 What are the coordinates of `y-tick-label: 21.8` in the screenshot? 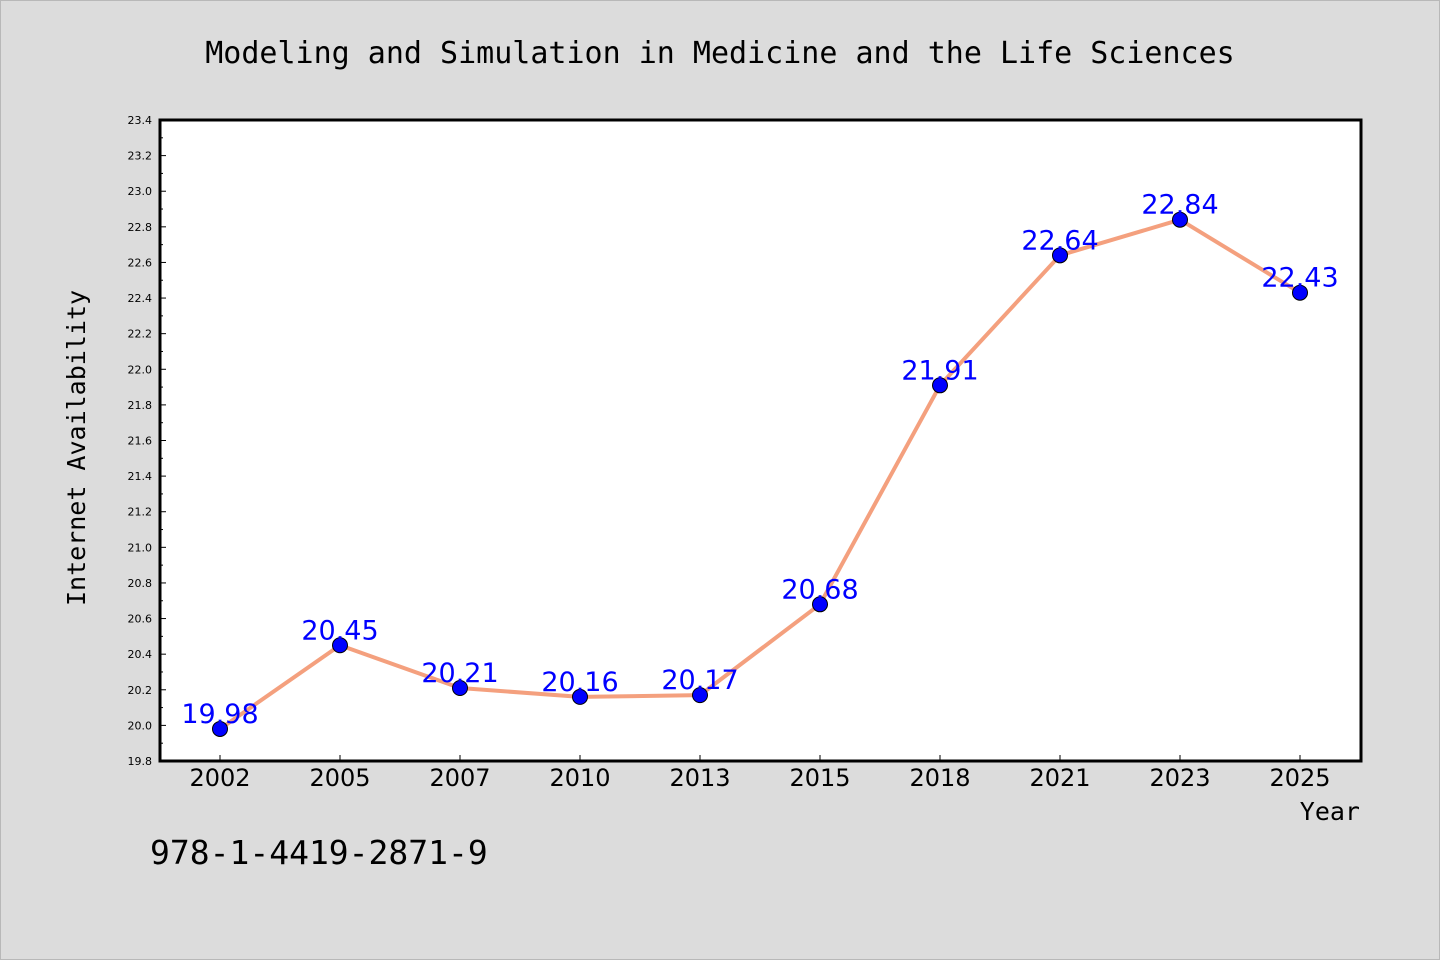 It's located at (140, 405).